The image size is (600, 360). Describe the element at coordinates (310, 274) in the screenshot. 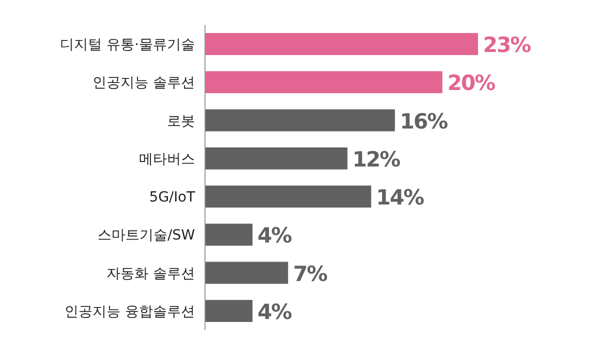

I see `data-label: 7%` at that location.